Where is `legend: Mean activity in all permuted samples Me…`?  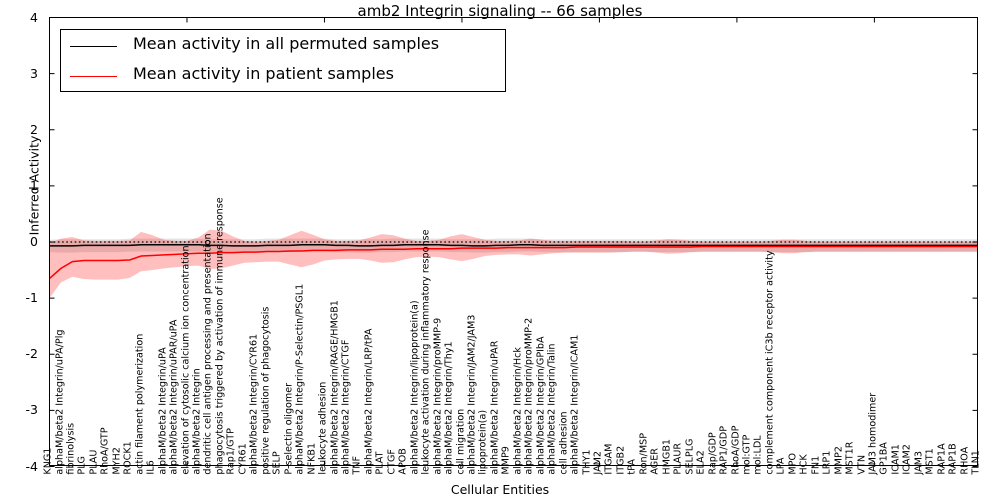
legend: Mean activity in all permuted samples Me… is located at coordinates (283, 60).